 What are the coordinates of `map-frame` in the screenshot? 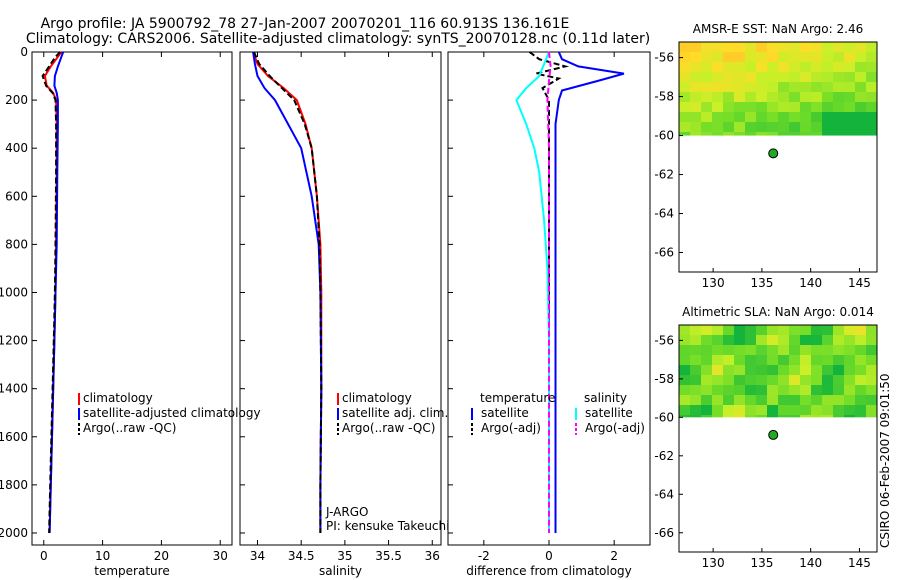 It's located at (778, 157).